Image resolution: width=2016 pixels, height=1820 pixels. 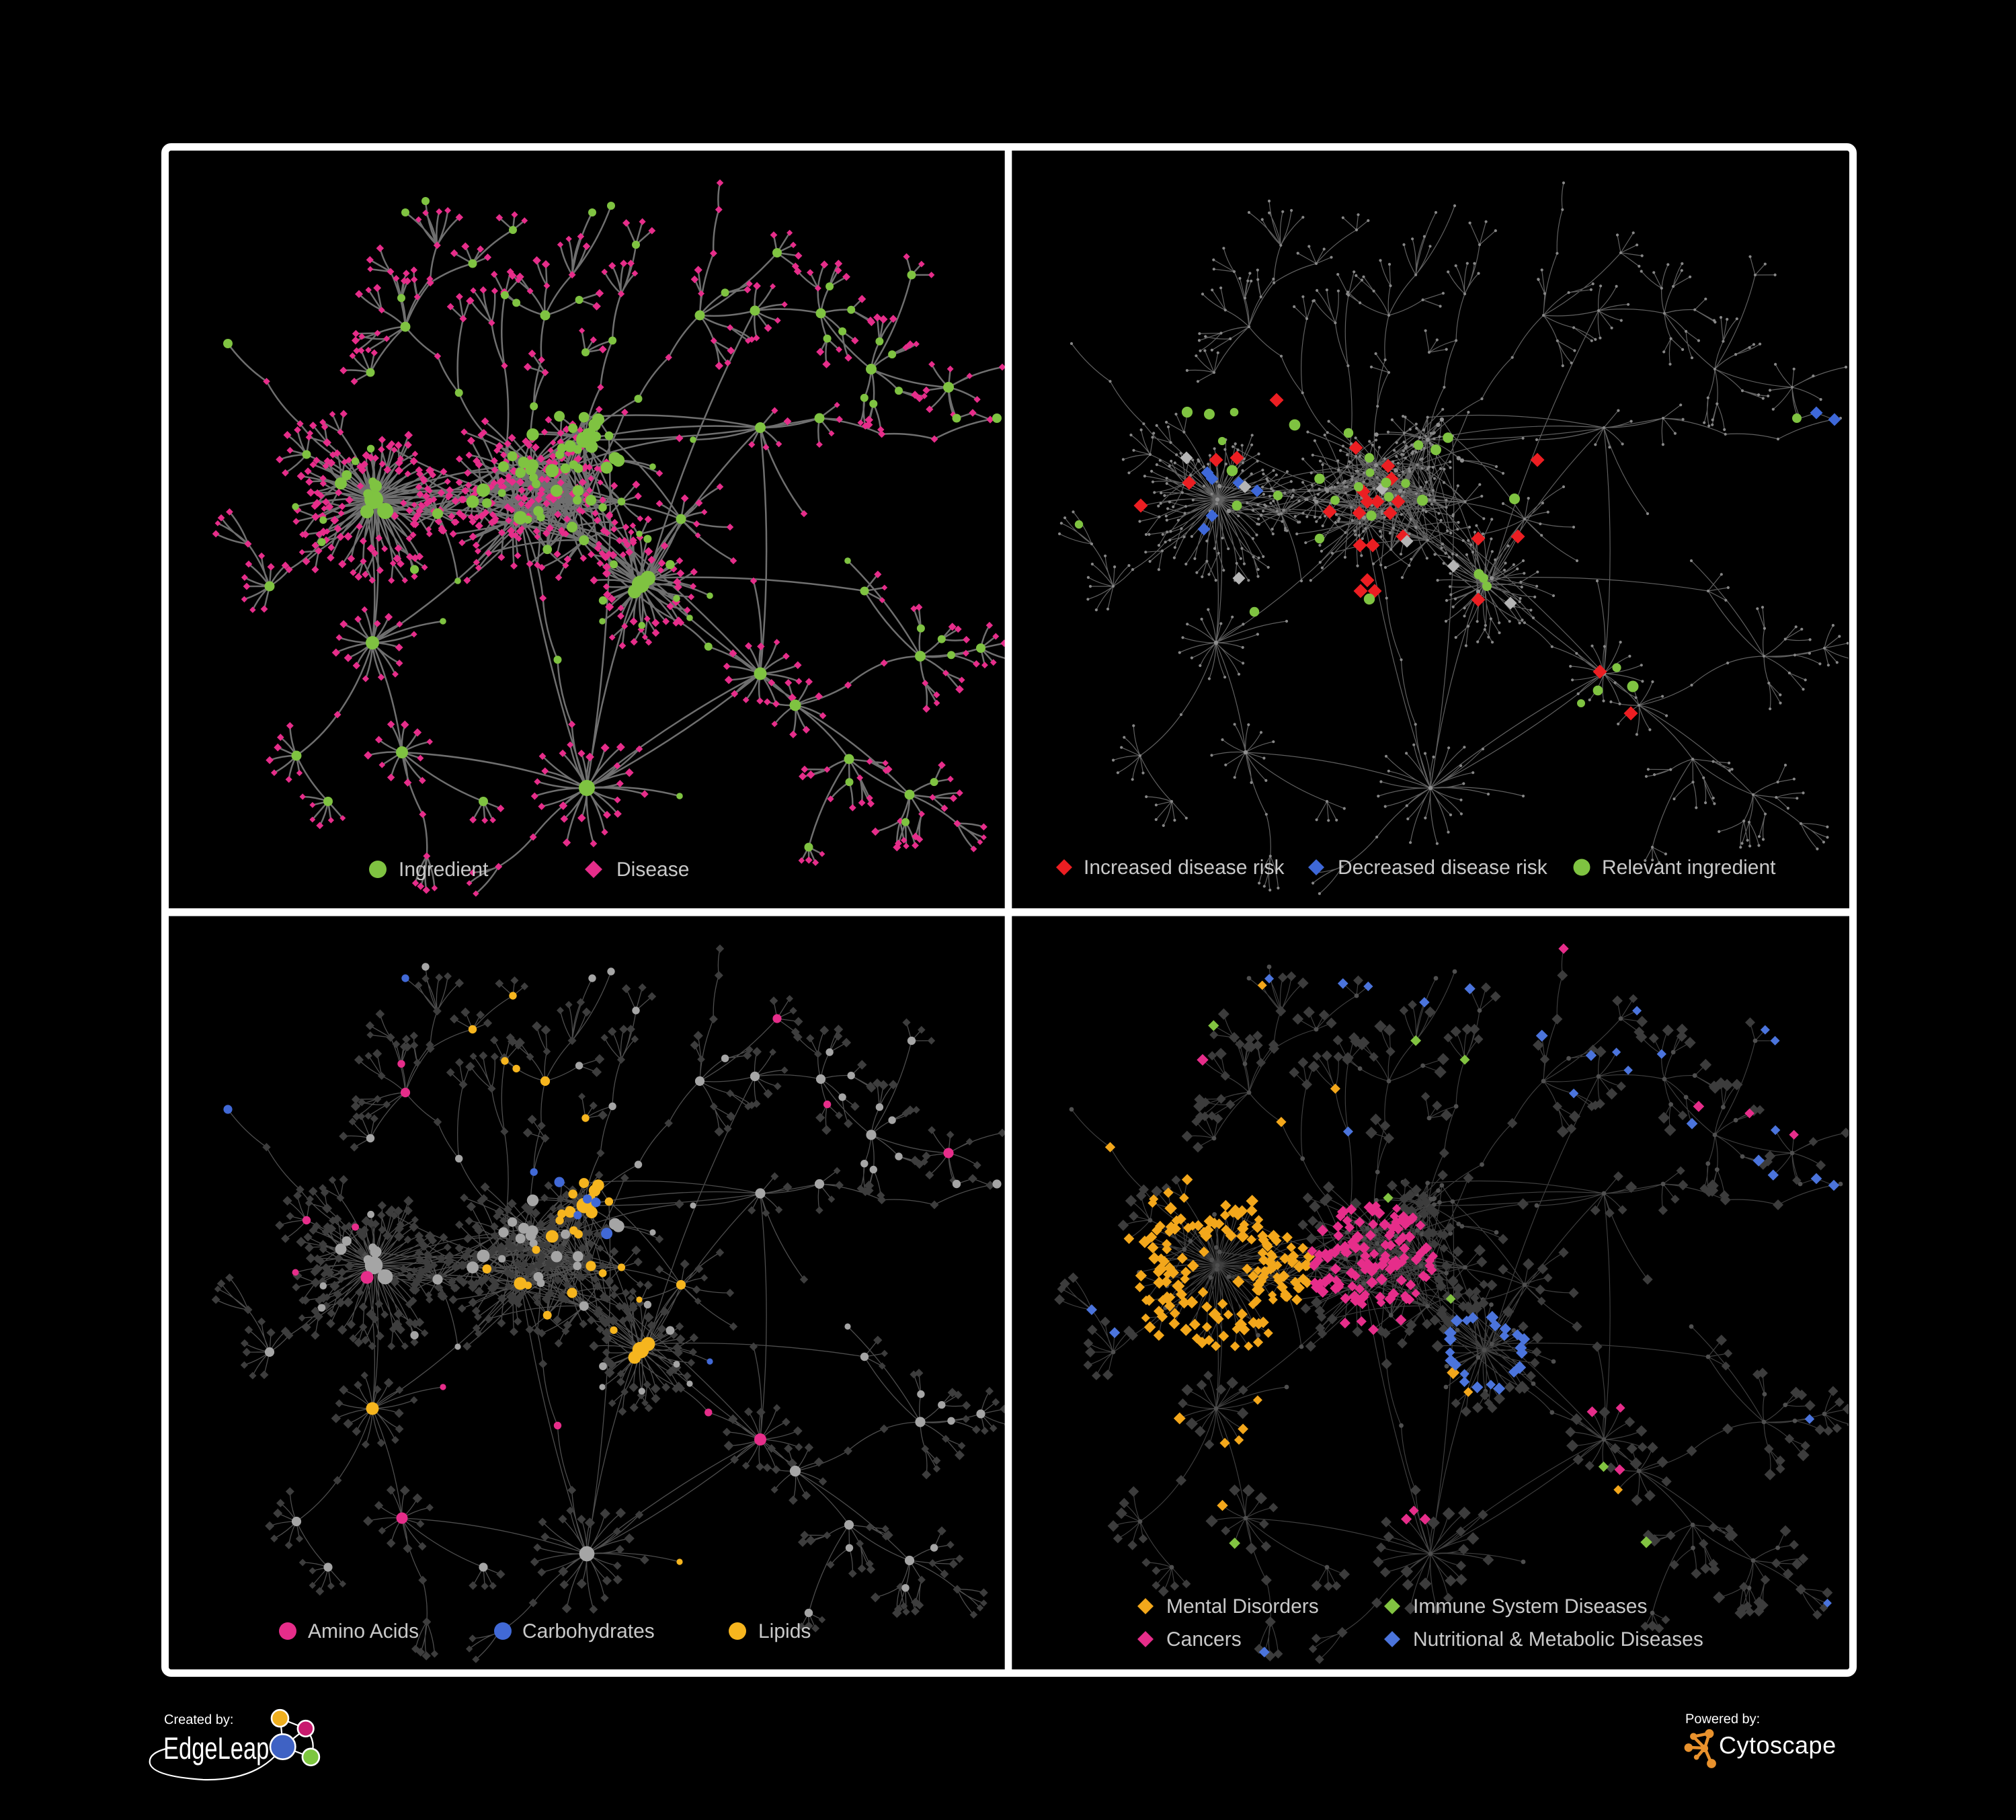 I want to click on svg-text:Nutritional & Metabolic Diseas: Nutritional & Metabolic Diseases, so click(x=1558, y=1639).